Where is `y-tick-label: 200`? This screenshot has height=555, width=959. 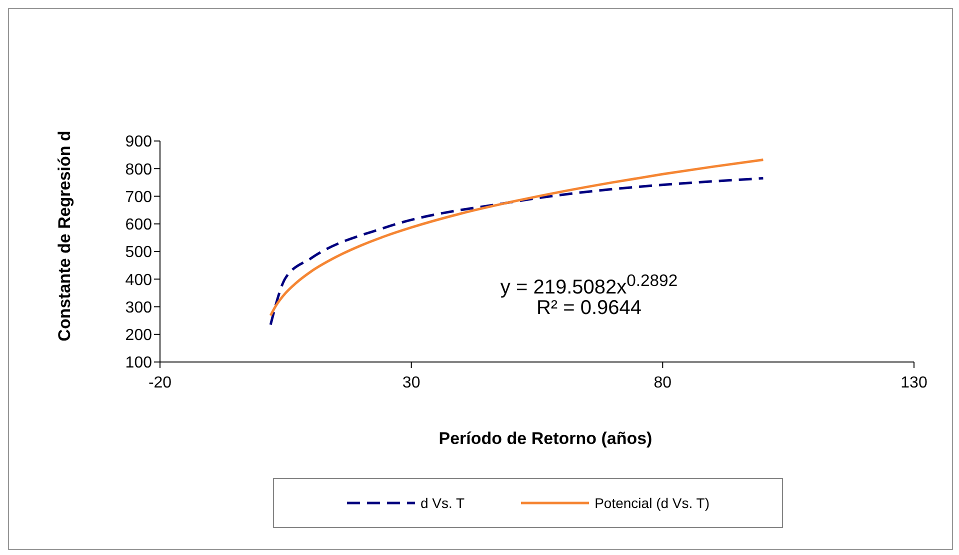 y-tick-label: 200 is located at coordinates (138, 335).